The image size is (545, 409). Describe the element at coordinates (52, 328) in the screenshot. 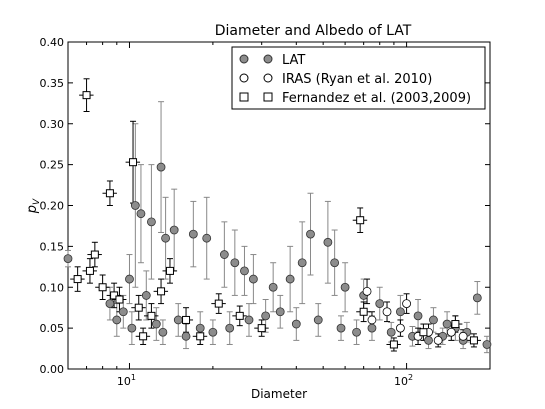

I see `y-tick-label: 0.05` at that location.